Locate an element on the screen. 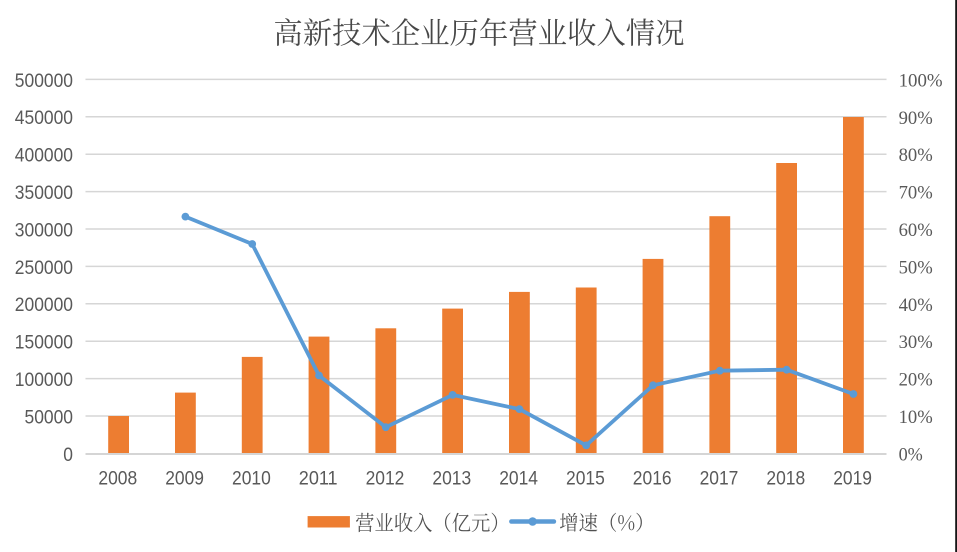  svg-text: 90% is located at coordinates (916, 118).